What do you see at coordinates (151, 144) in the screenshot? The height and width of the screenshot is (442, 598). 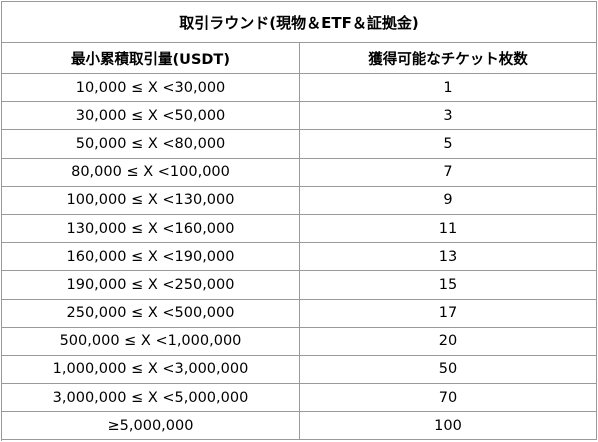 I see `volume-range-cell: 50,000 ≤ X <80,000` at bounding box center [151, 144].